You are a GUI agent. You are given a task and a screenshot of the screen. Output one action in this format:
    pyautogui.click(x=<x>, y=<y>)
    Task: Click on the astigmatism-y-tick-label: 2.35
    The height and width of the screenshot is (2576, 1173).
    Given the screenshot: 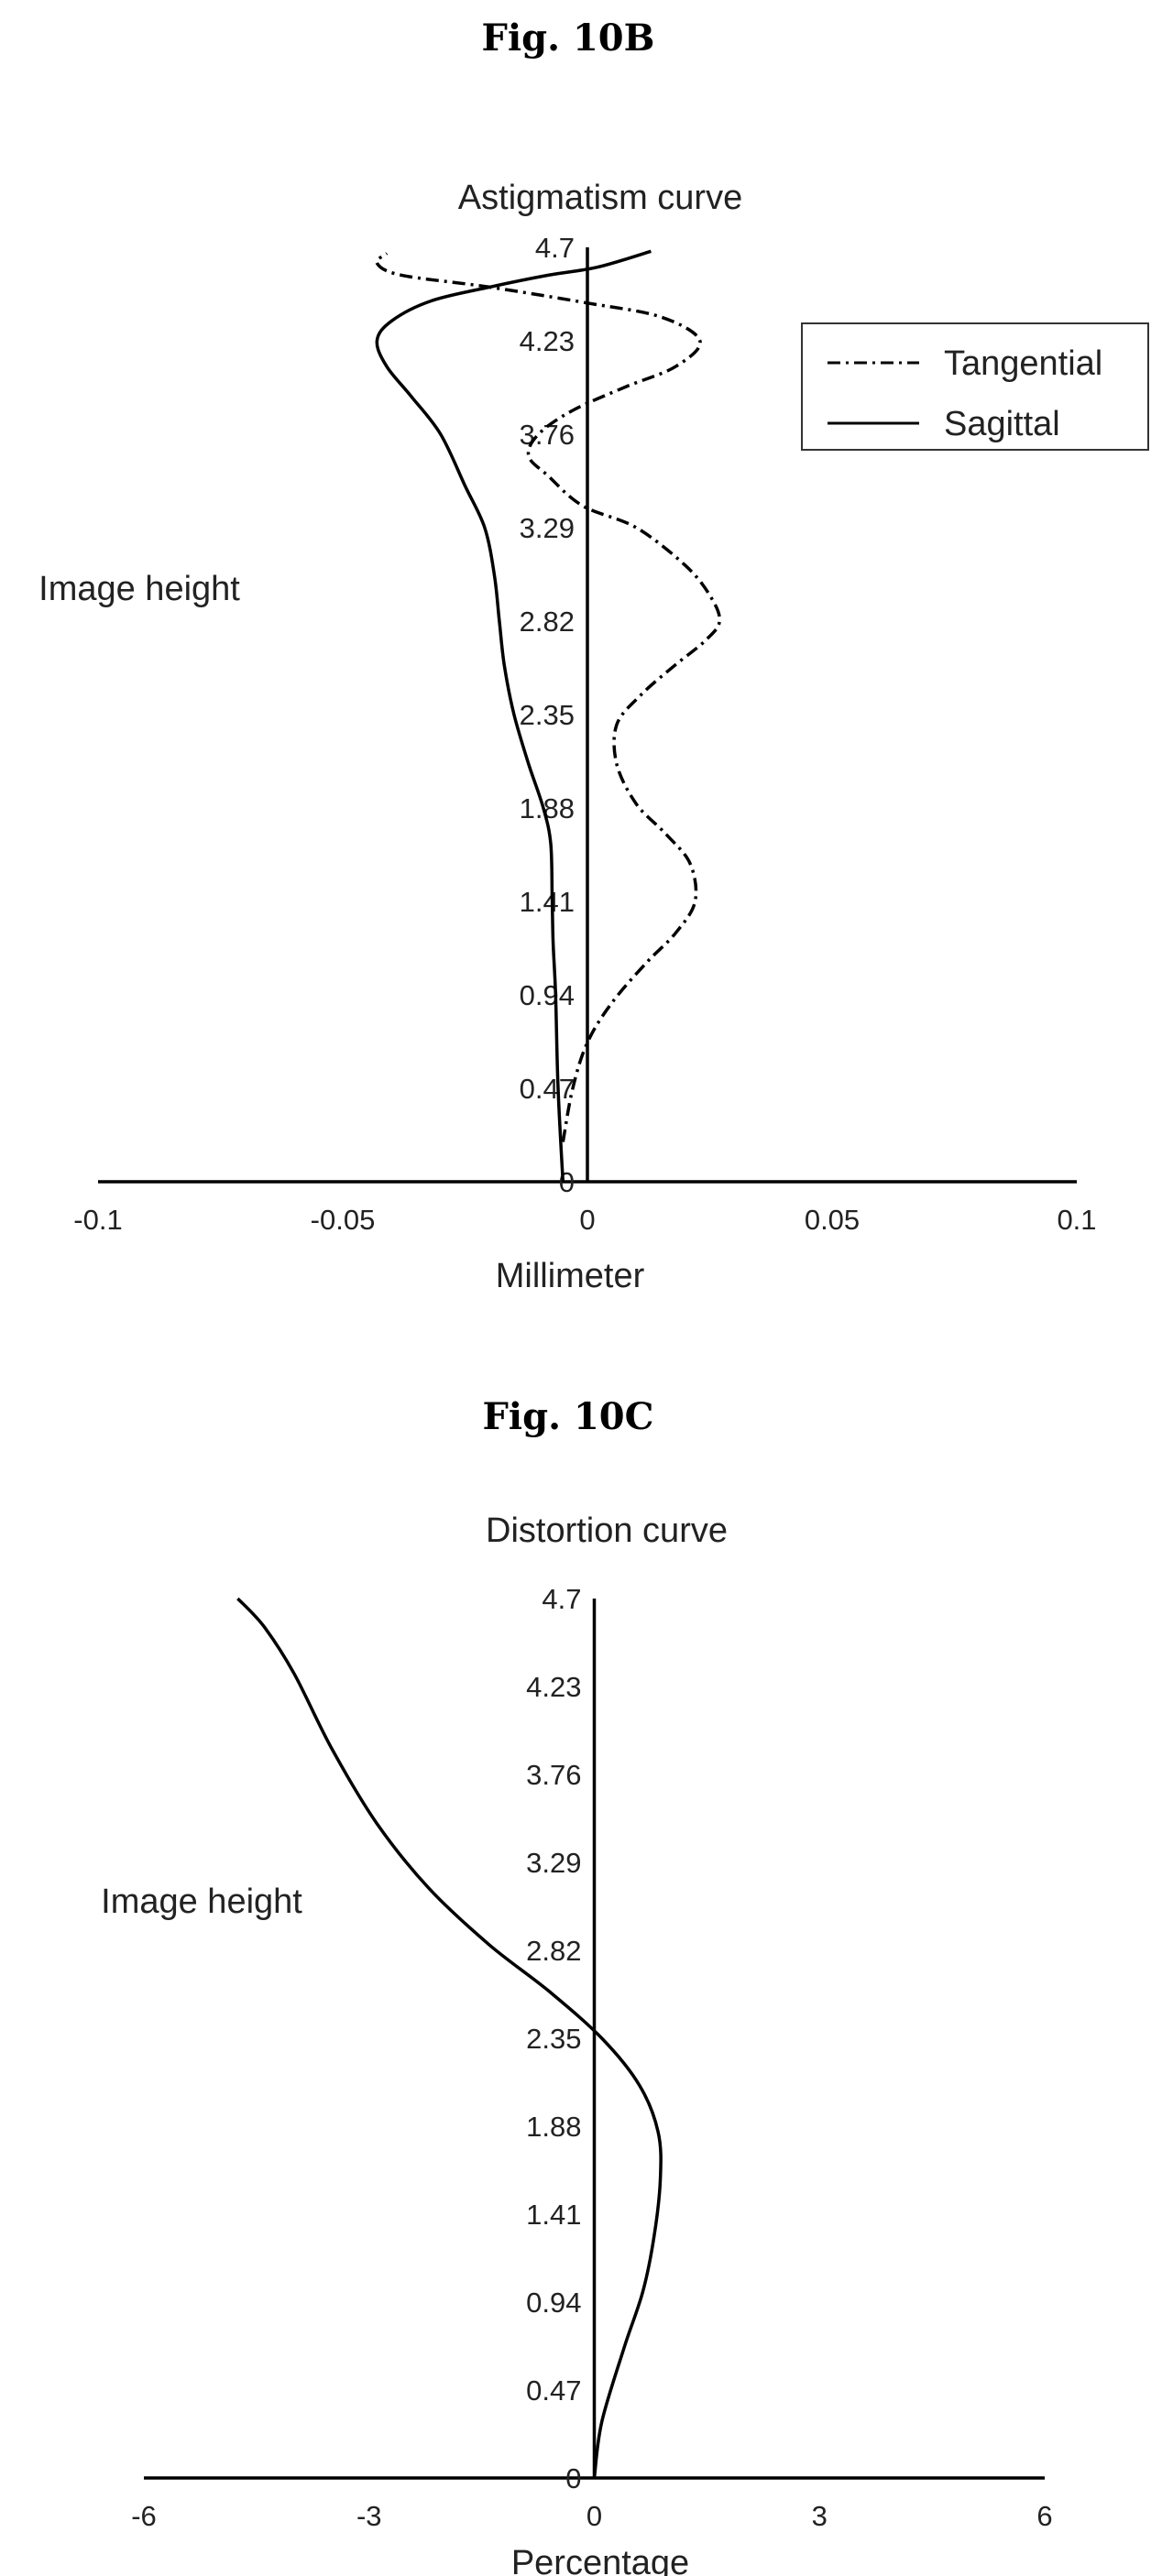 What is the action you would take?
    pyautogui.click(x=547, y=715)
    